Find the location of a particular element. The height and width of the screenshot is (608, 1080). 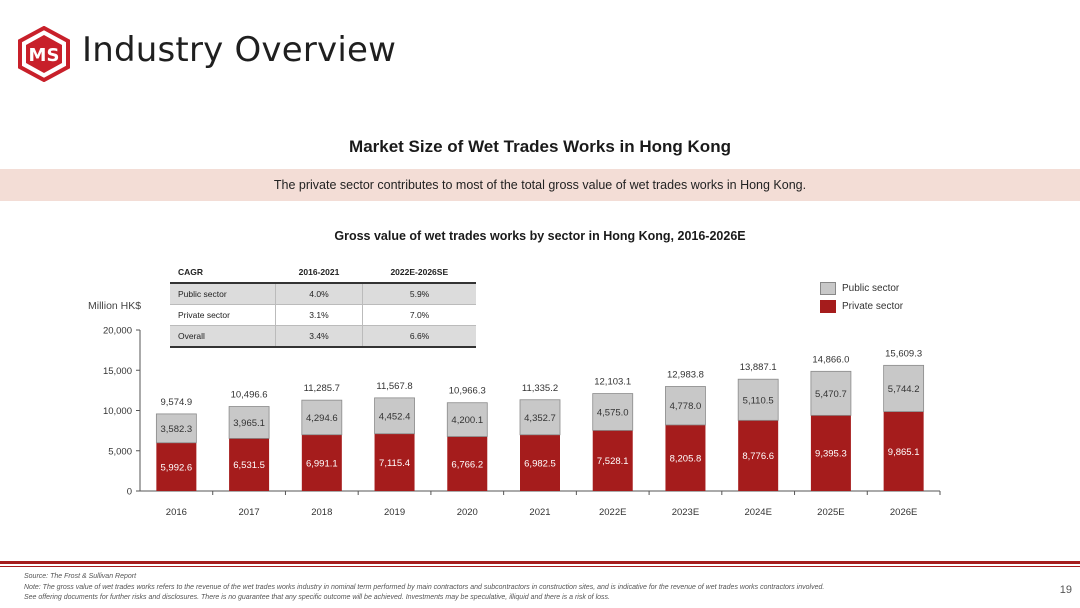

data-label-public: 5,110.5 is located at coordinates (758, 400).